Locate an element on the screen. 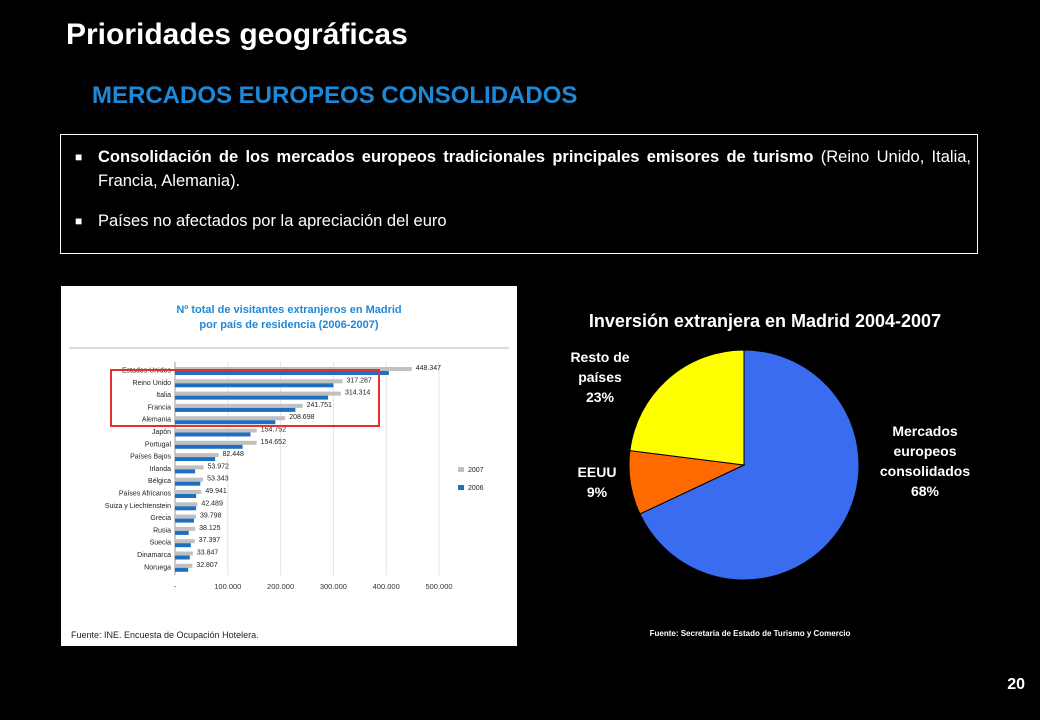 Image resolution: width=1040 pixels, height=720 pixels. category-label: Irlanda is located at coordinates (161, 469).